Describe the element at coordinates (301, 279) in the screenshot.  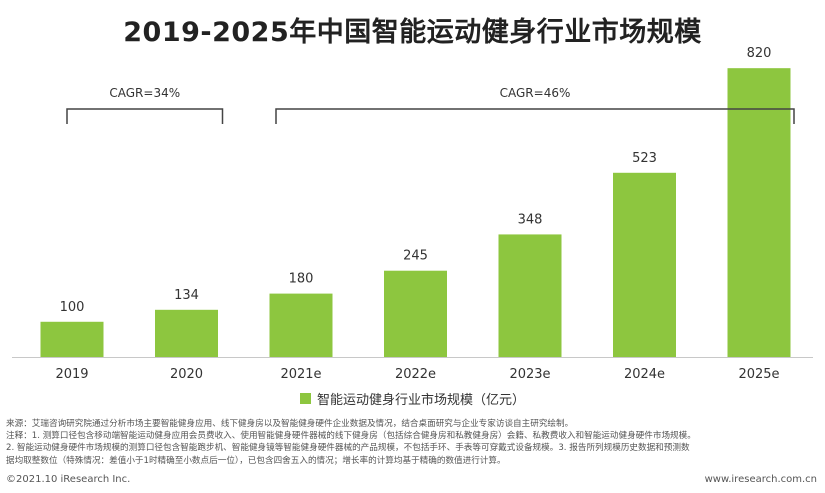
I see `data-label: 180` at that location.